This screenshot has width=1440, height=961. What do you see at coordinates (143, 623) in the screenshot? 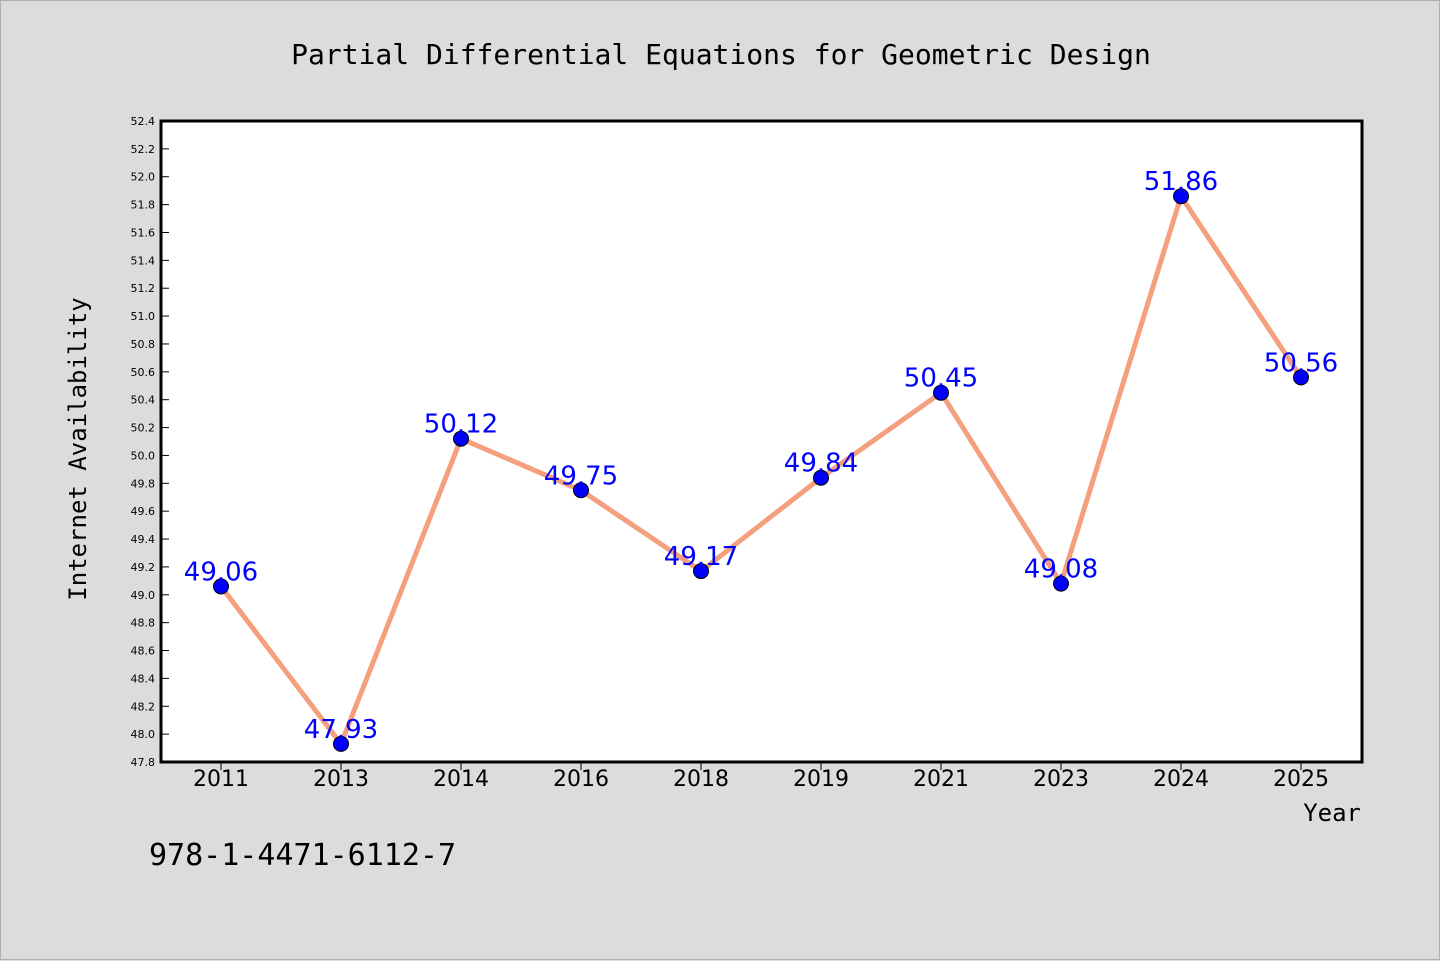
I see `y-tick-label: 48.8` at bounding box center [143, 623].